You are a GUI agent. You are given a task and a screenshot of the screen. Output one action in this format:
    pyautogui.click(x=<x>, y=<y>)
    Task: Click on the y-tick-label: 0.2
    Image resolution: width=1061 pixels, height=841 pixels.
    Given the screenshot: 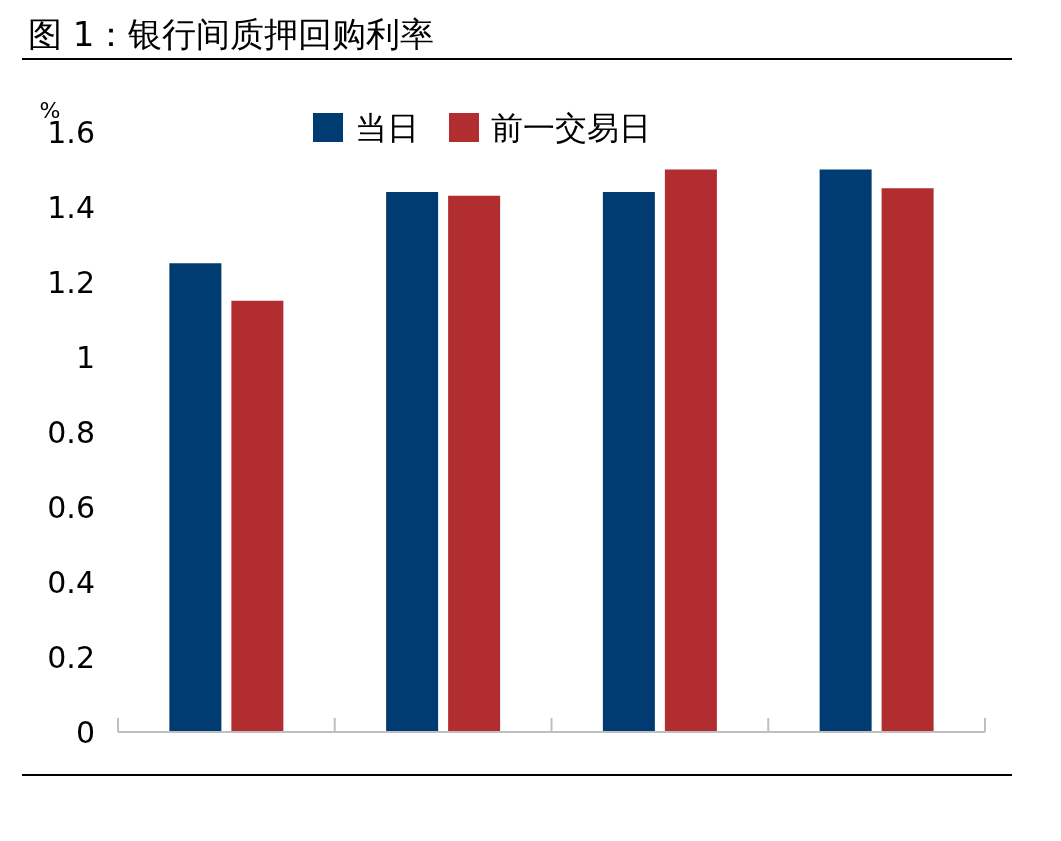 What is the action you would take?
    pyautogui.click(x=71, y=657)
    